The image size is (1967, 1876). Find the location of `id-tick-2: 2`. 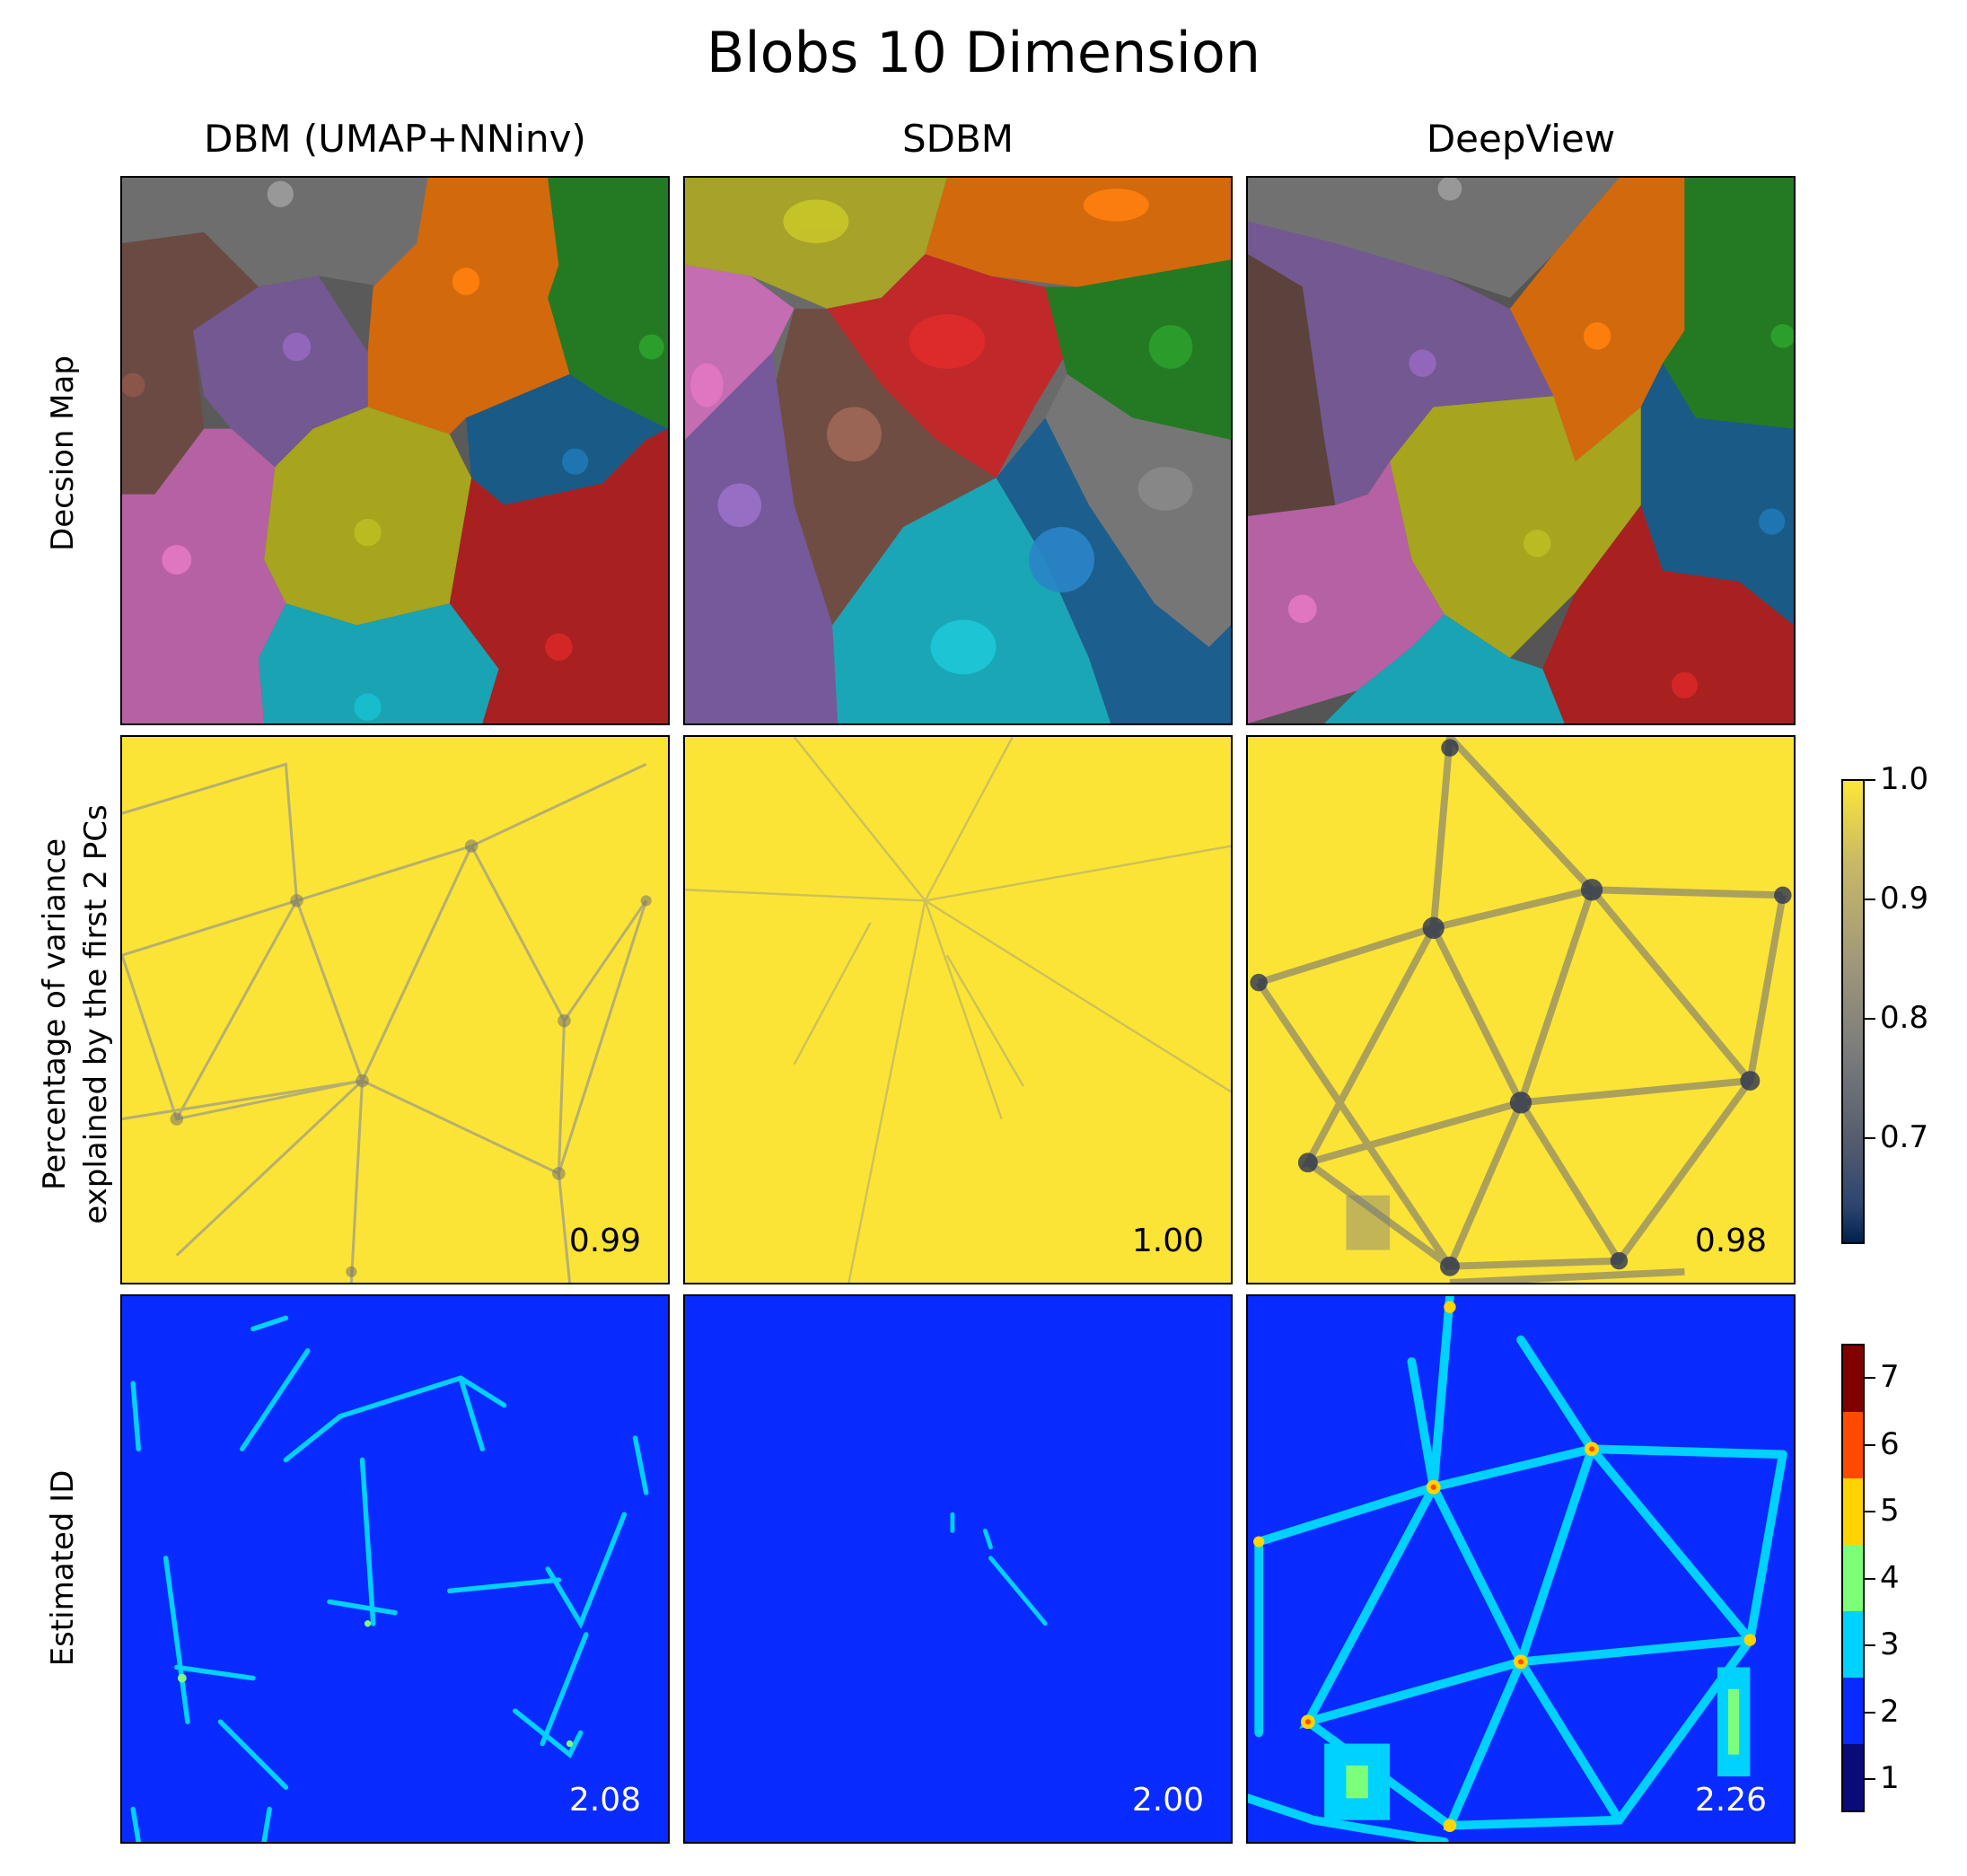

id-tick-2: 2 is located at coordinates (1890, 1712).